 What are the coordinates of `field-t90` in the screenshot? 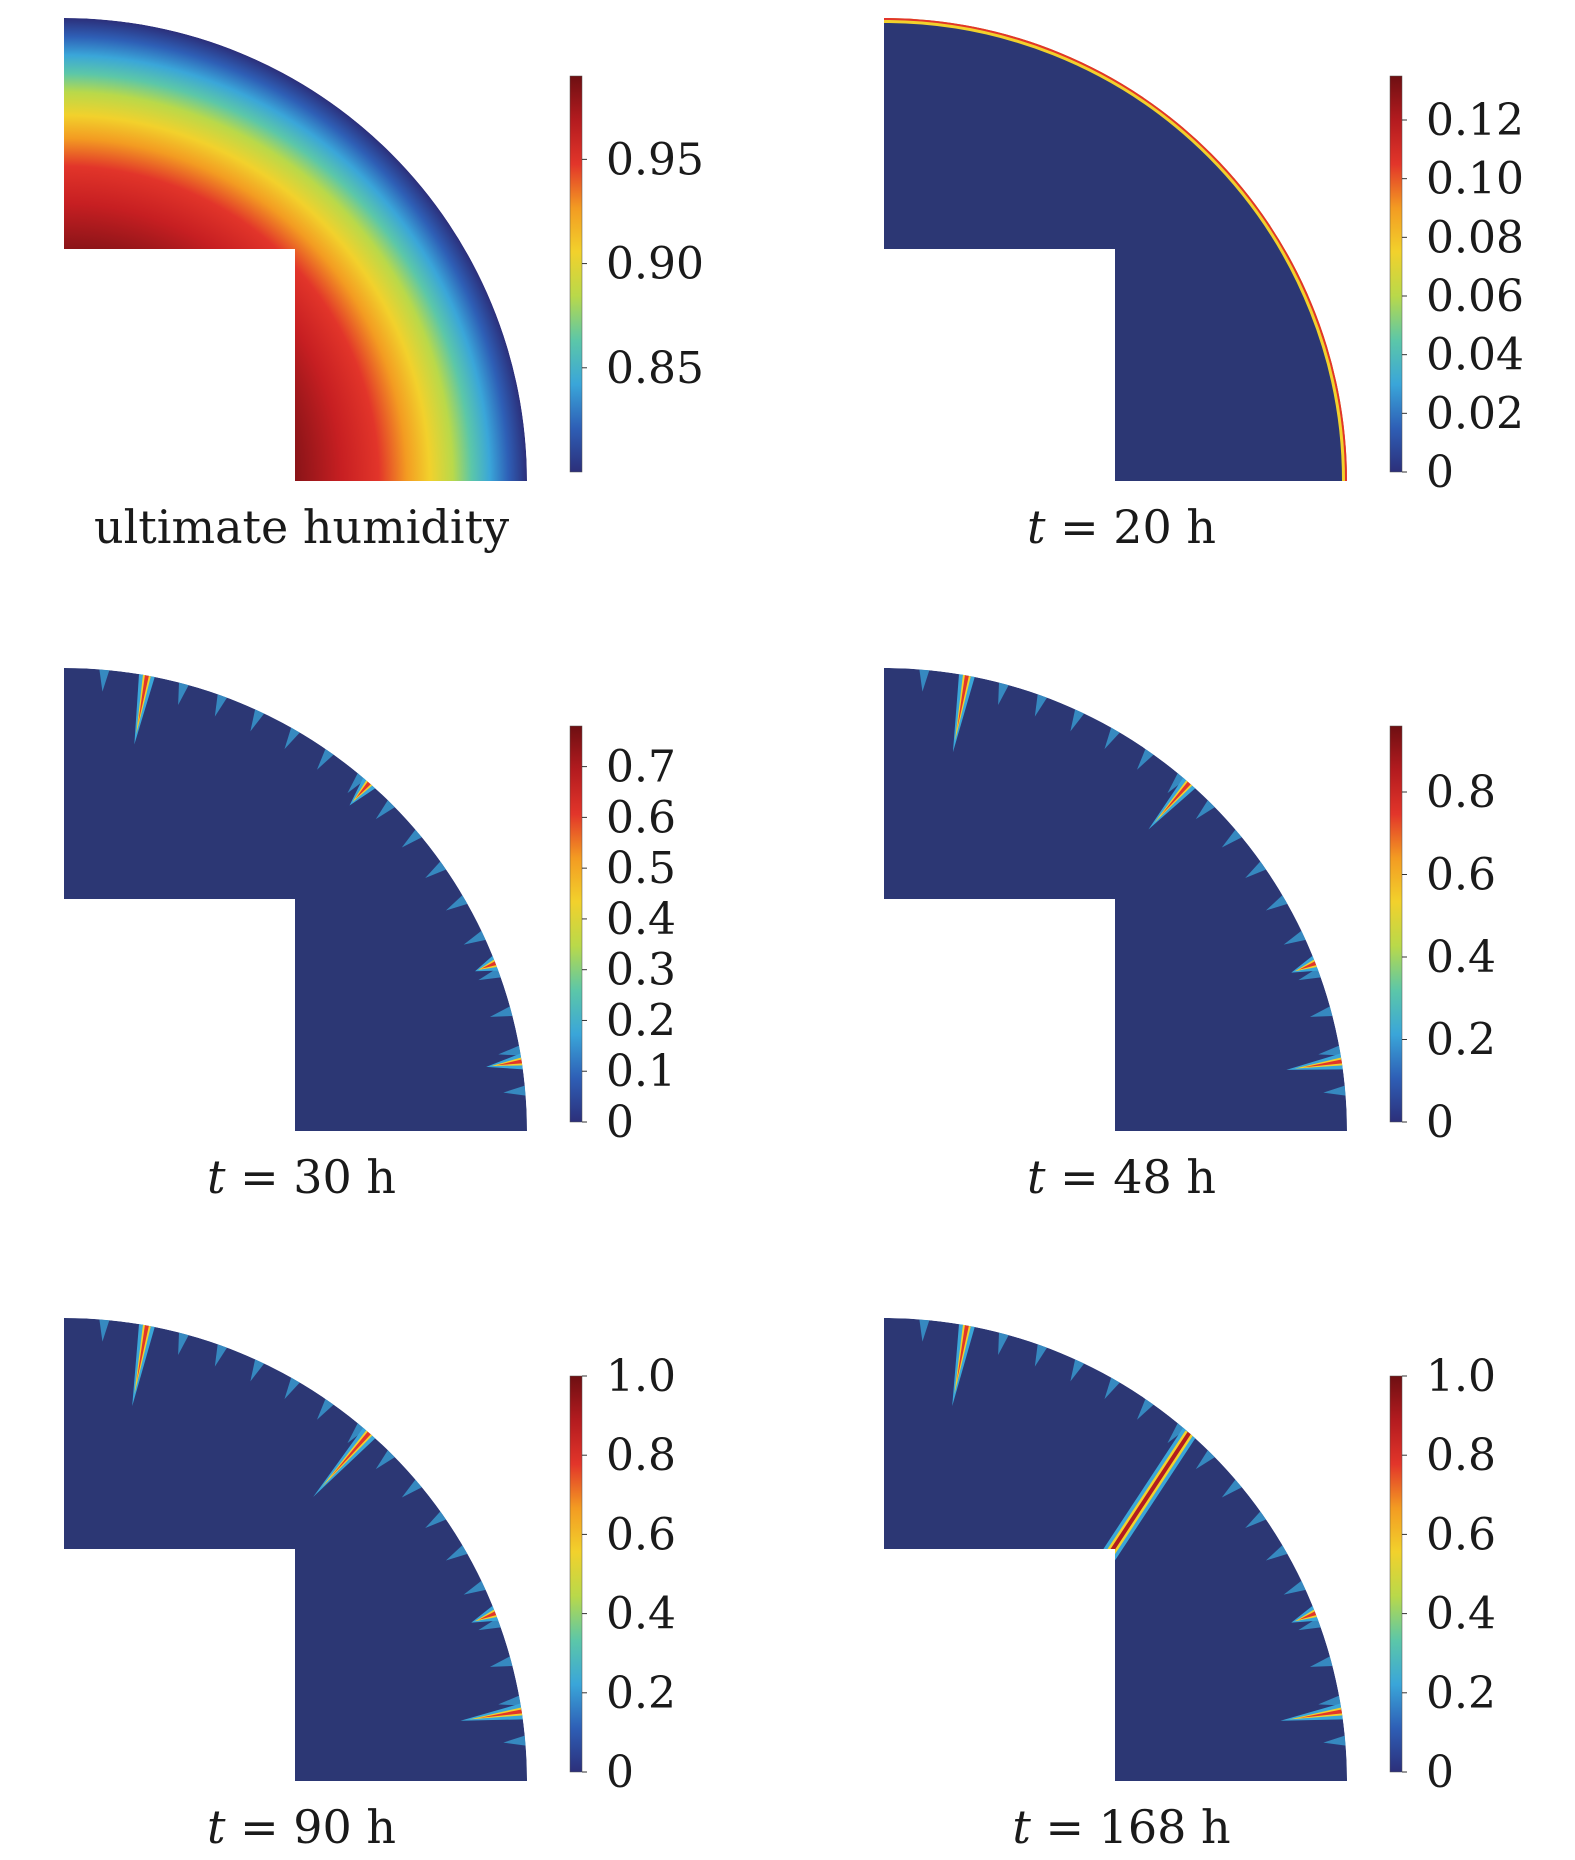 It's located at (295, 1549).